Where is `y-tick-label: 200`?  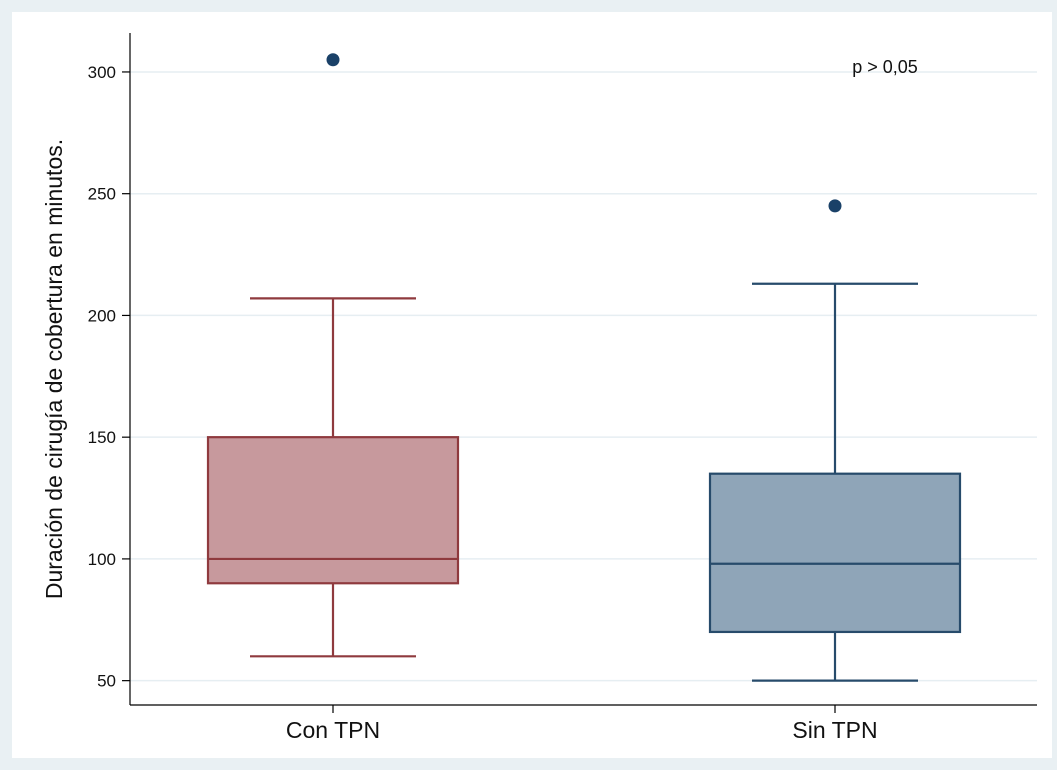
y-tick-label: 200 is located at coordinates (102, 315).